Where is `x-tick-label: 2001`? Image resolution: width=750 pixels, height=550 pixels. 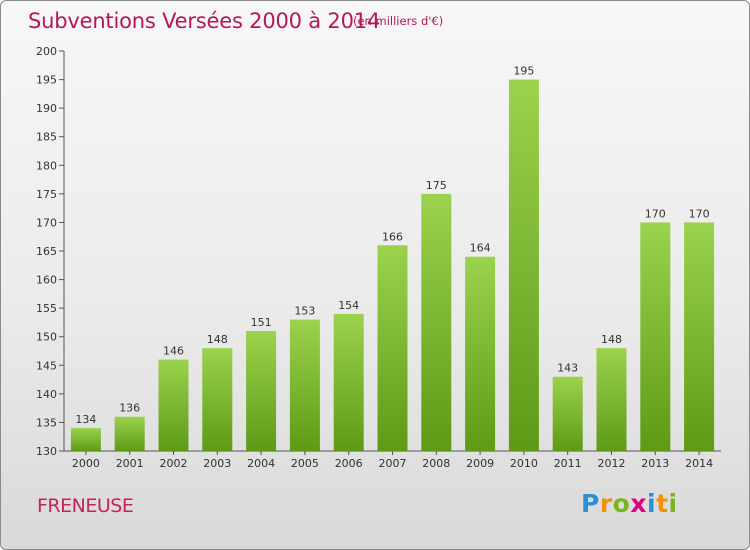 x-tick-label: 2001 is located at coordinates (130, 463).